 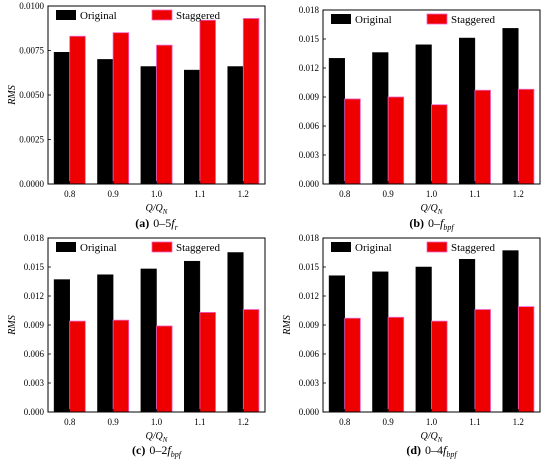 What do you see at coordinates (61, 346) in the screenshot?
I see `original-bar-0.8` at bounding box center [61, 346].